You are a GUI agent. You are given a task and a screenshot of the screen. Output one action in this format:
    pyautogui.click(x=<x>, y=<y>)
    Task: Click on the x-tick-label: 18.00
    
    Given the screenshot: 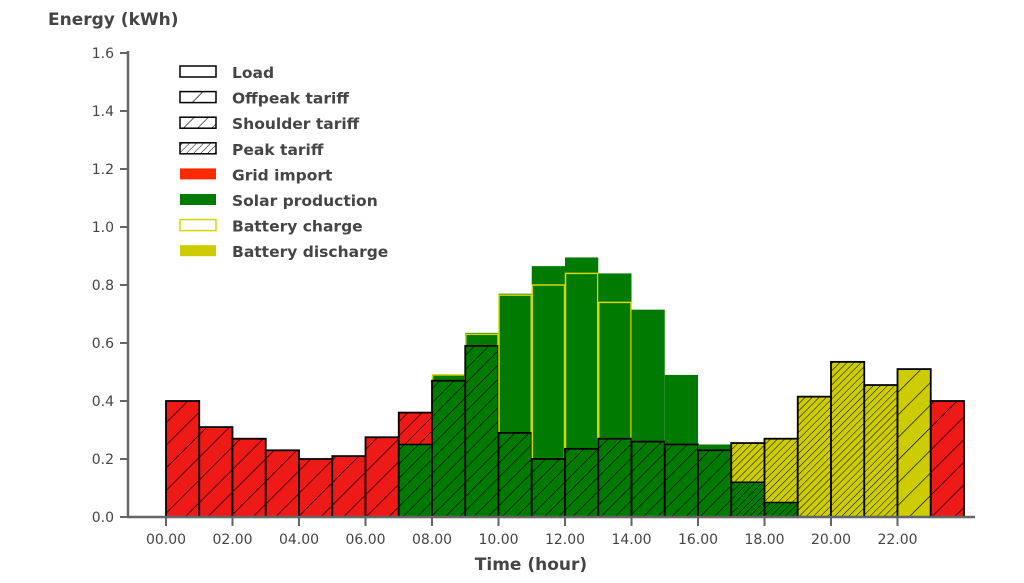 What is the action you would take?
    pyautogui.click(x=764, y=540)
    